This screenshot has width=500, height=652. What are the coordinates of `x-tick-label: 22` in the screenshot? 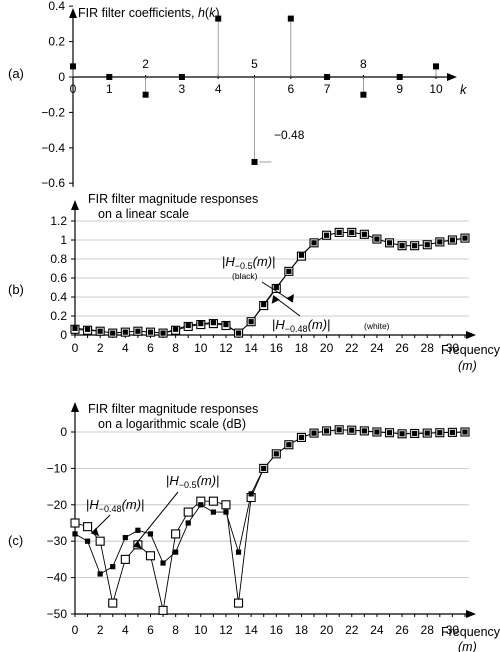 It's located at (352, 348).